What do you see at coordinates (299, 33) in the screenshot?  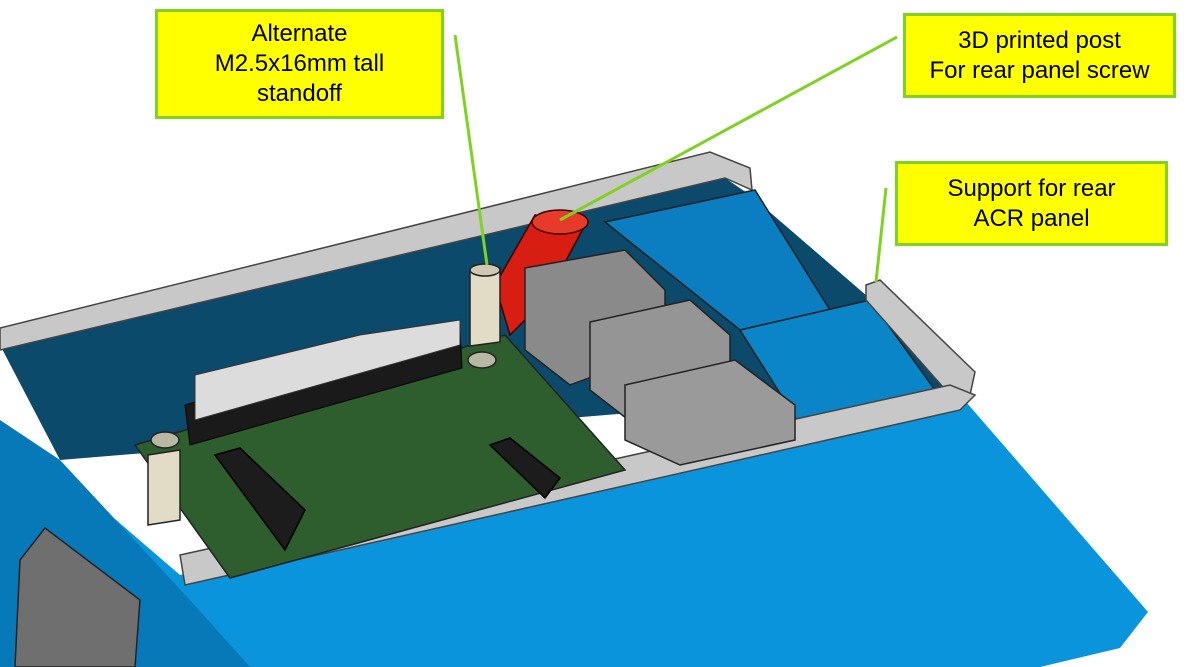 I see `callout-standoff-line-1: Alternate` at bounding box center [299, 33].